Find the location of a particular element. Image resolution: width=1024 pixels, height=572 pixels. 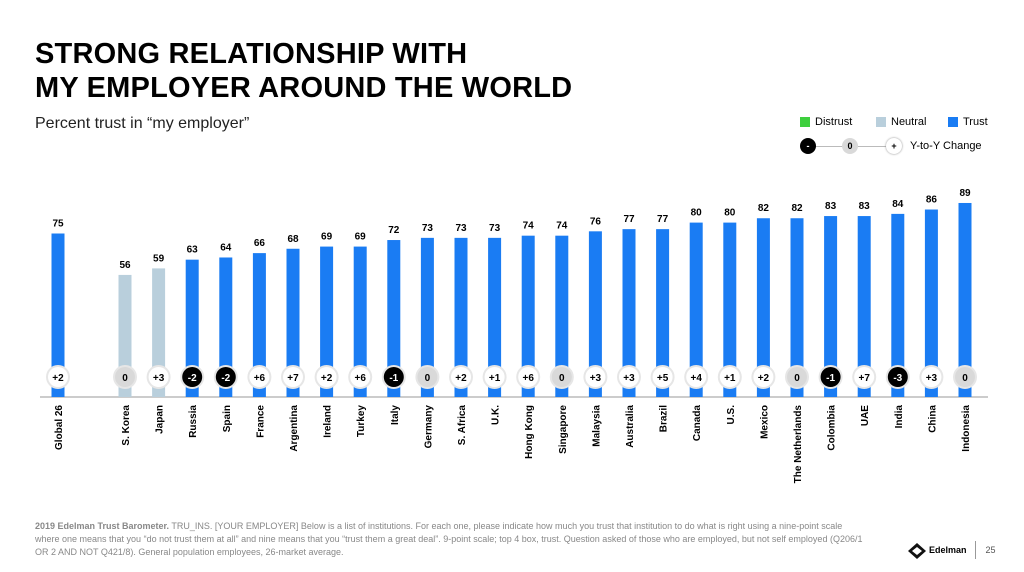

chart-subtitle: Percent trust in “my employer” is located at coordinates (142, 123).